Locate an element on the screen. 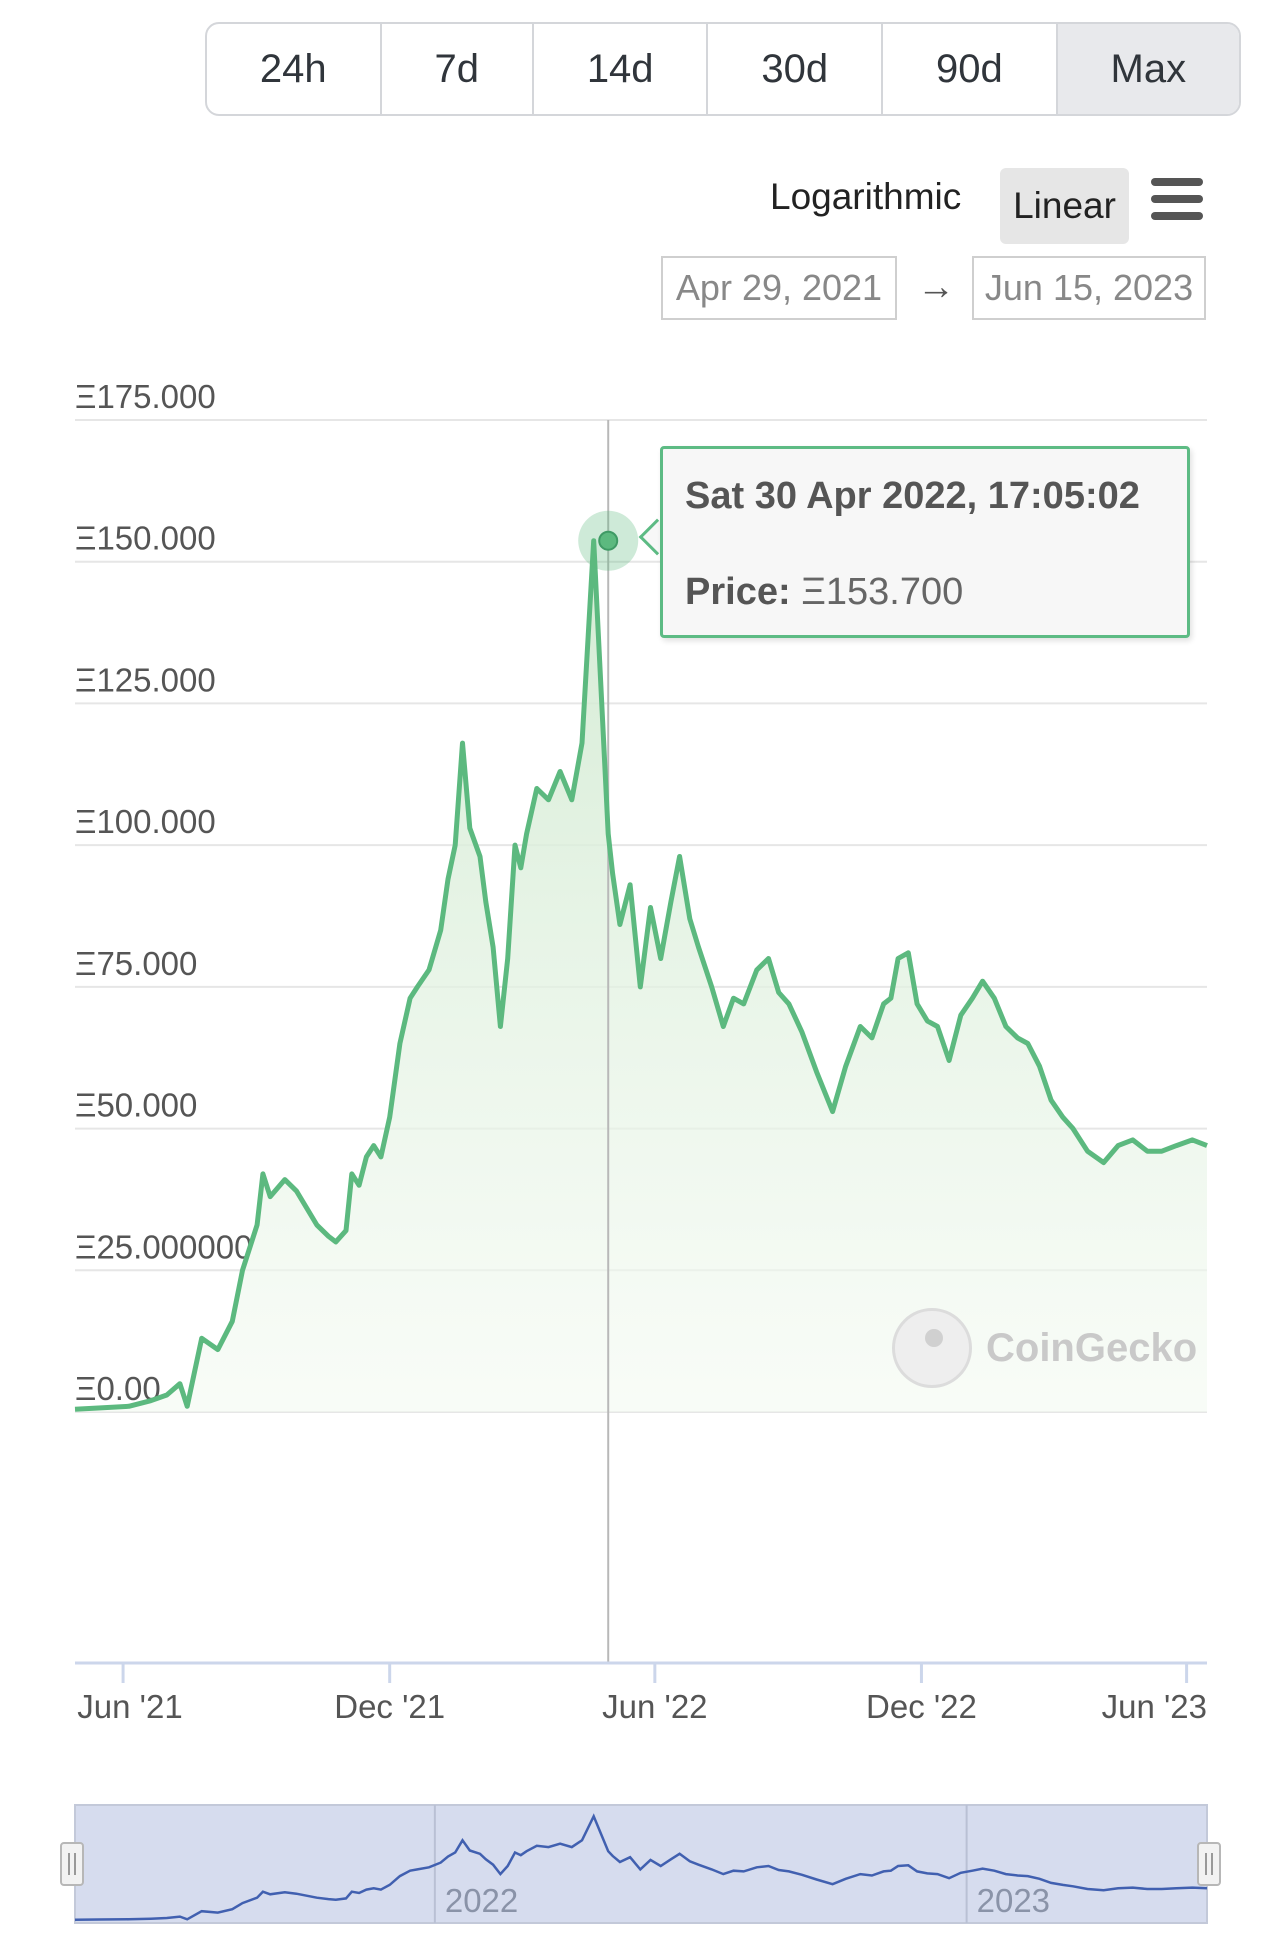  x-tick-label: Dec '21 is located at coordinates (389, 1706).